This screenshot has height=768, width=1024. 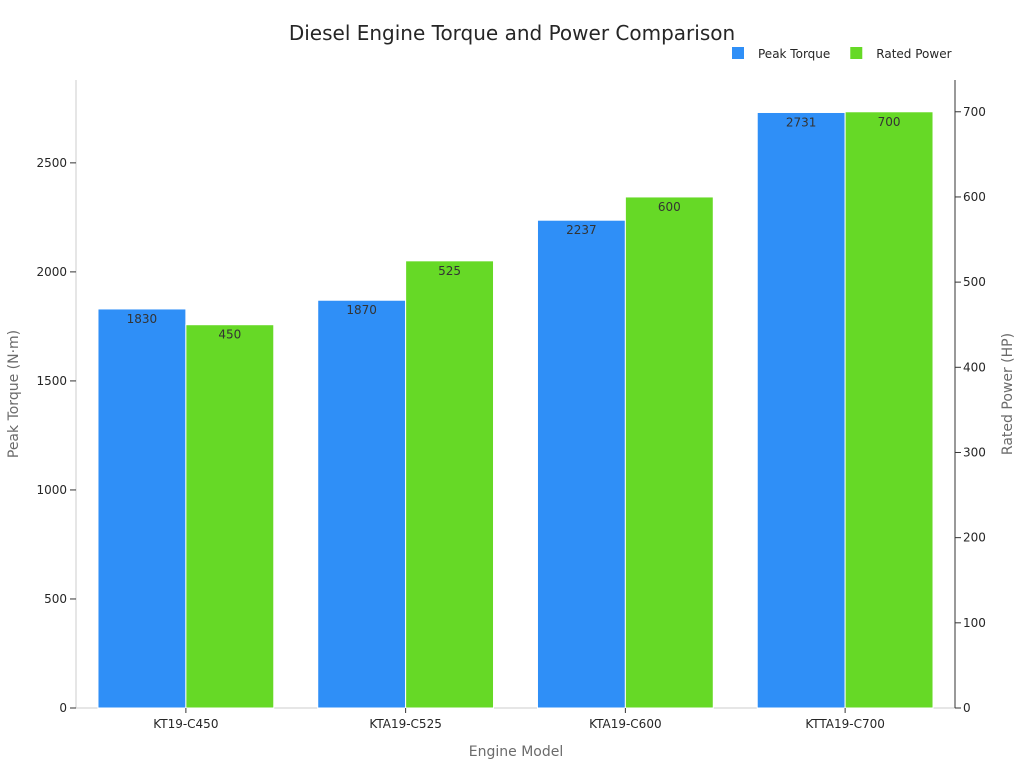 I want to click on power-value-label: 450, so click(x=229, y=335).